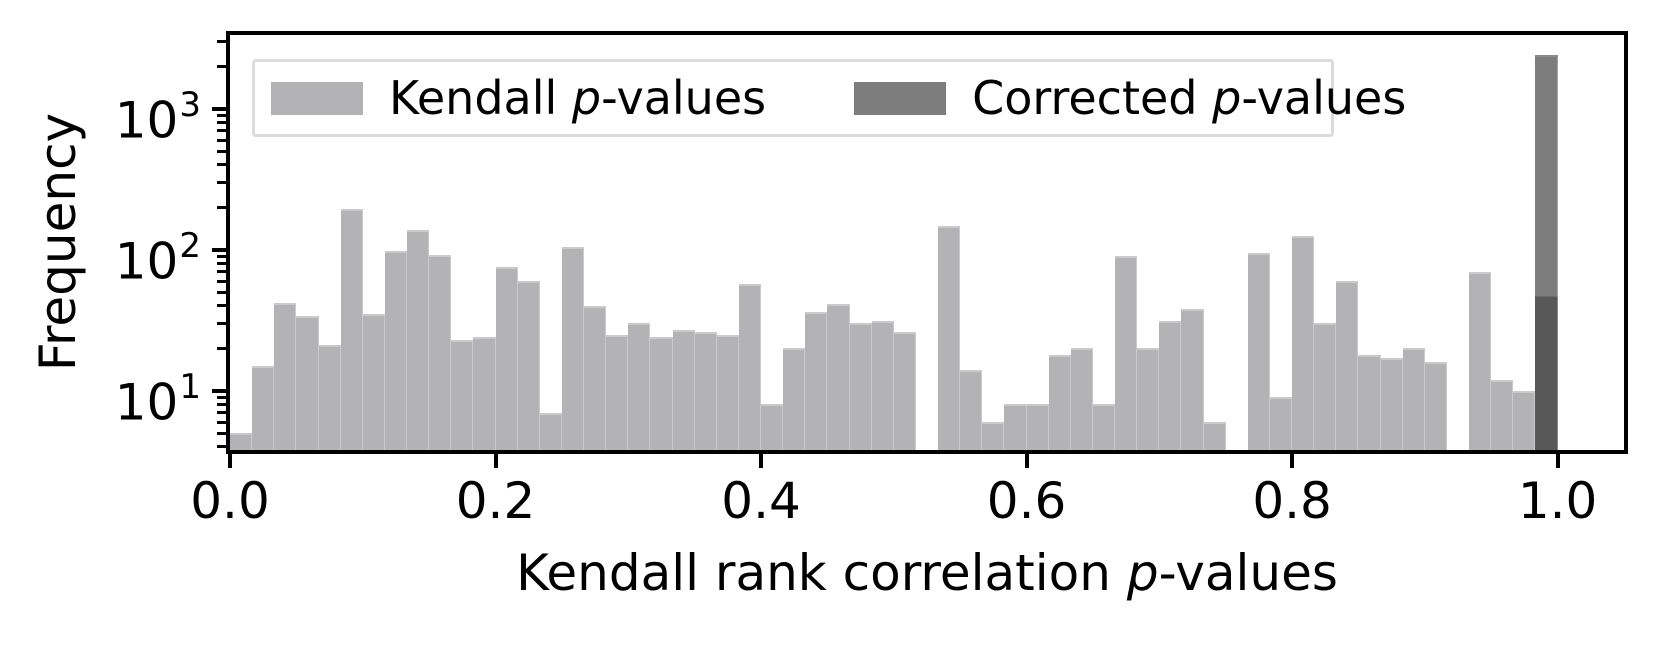 Image resolution: width=1661 pixels, height=647 pixels. Describe the element at coordinates (219, 249) in the screenshot. I see `y-axis-tick` at that location.